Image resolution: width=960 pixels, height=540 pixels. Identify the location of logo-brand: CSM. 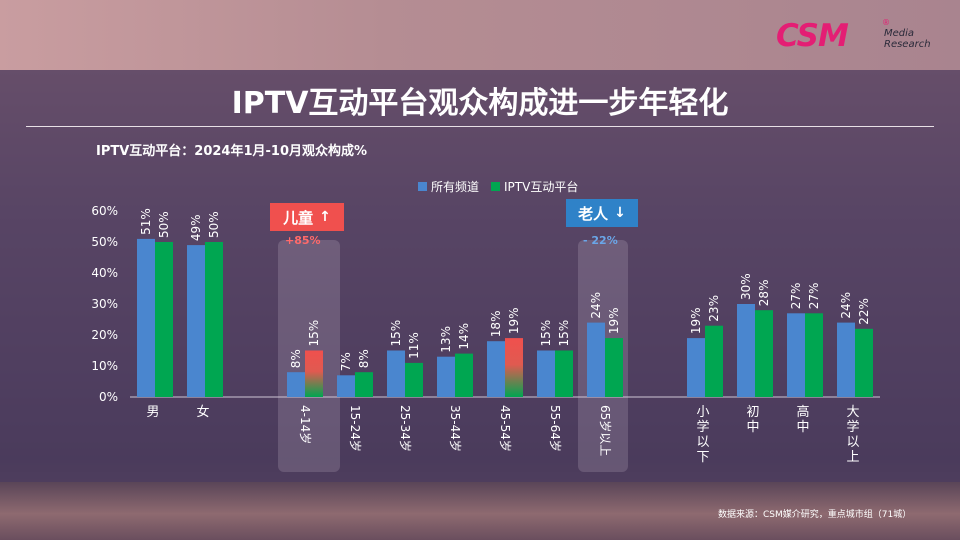
(812, 36).